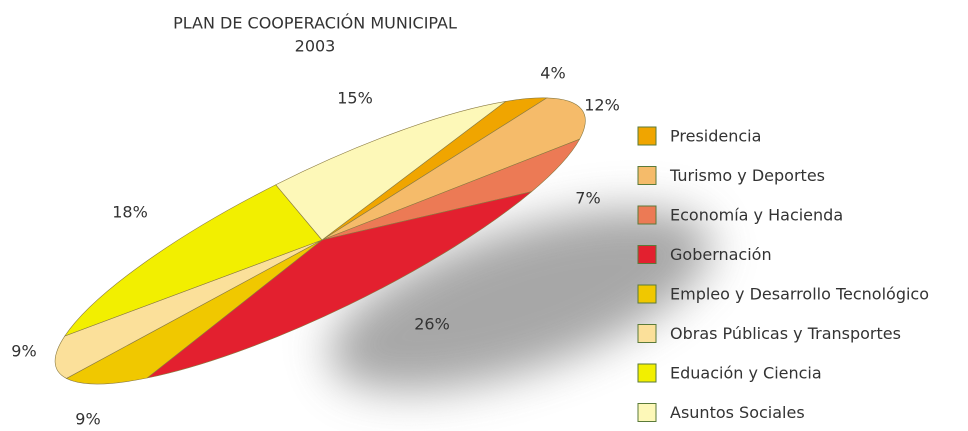  What do you see at coordinates (721, 254) in the screenshot?
I see `legend-label: Gobernación` at bounding box center [721, 254].